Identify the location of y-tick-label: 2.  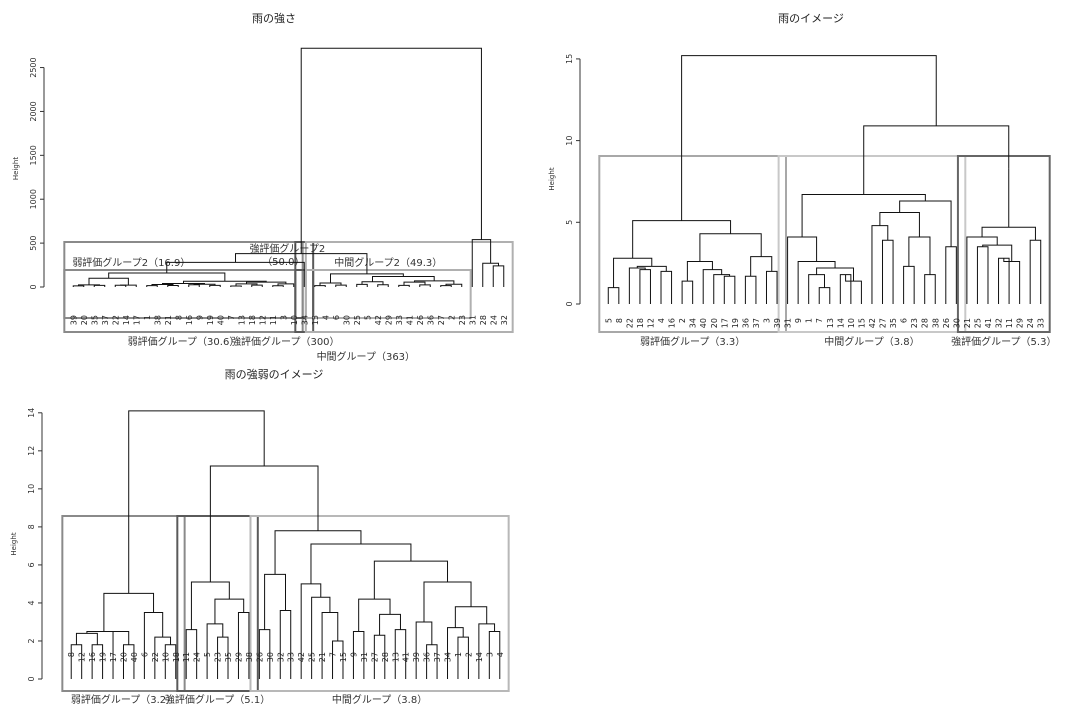
(31, 640).